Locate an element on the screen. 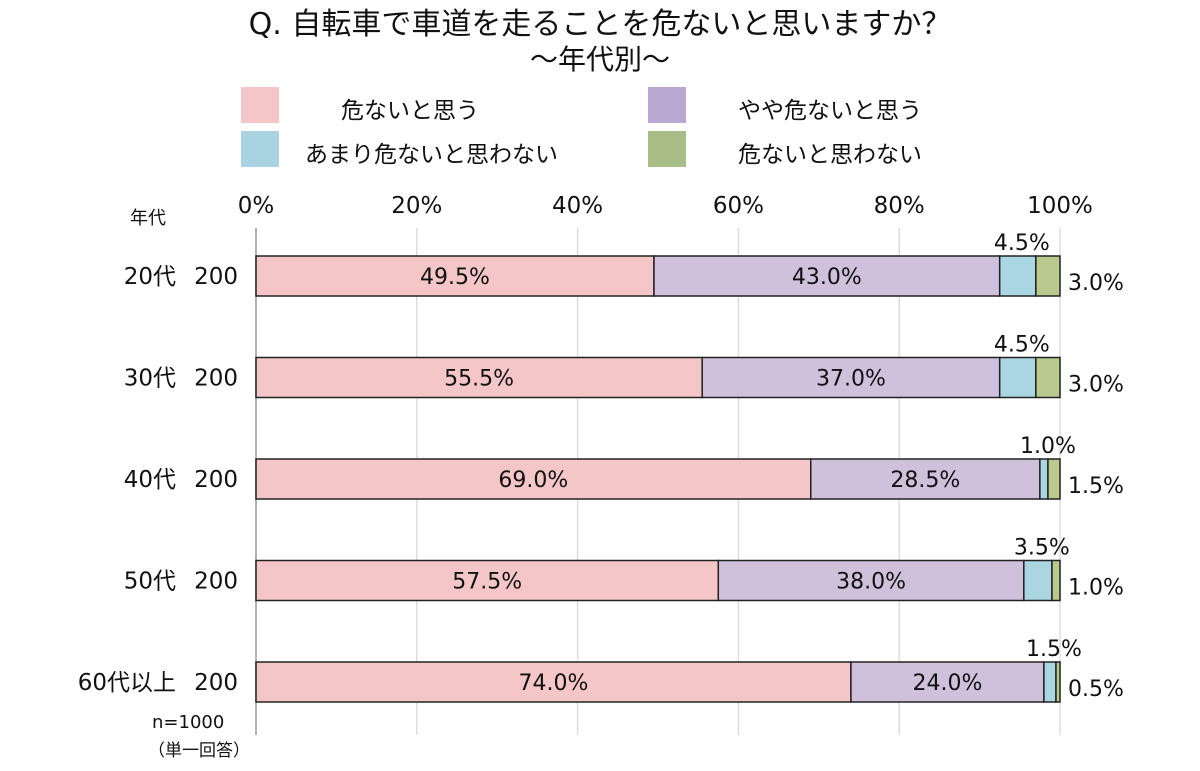 Image resolution: width=1200 pixels, height=771 pixels. x-tick-label-2: 40% is located at coordinates (577, 206).